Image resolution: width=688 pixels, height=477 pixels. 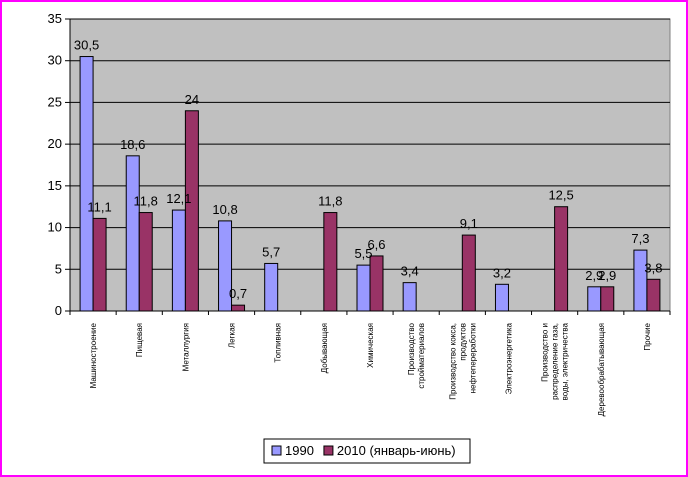 I want to click on category-label-line: Добывающая, so click(x=324, y=348).